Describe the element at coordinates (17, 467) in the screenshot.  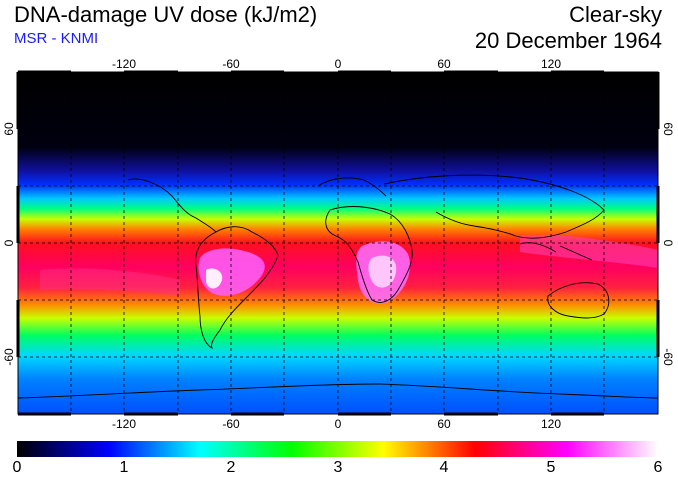
I see `scale-label-0: 0` at that location.